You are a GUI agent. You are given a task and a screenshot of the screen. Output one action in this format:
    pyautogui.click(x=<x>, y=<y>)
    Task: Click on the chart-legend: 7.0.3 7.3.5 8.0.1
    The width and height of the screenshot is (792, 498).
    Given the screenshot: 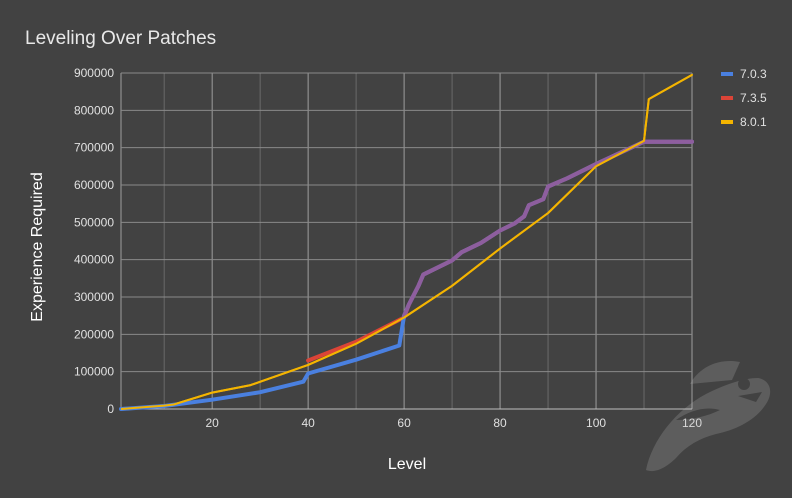 What is the action you would take?
    pyautogui.click(x=744, y=98)
    